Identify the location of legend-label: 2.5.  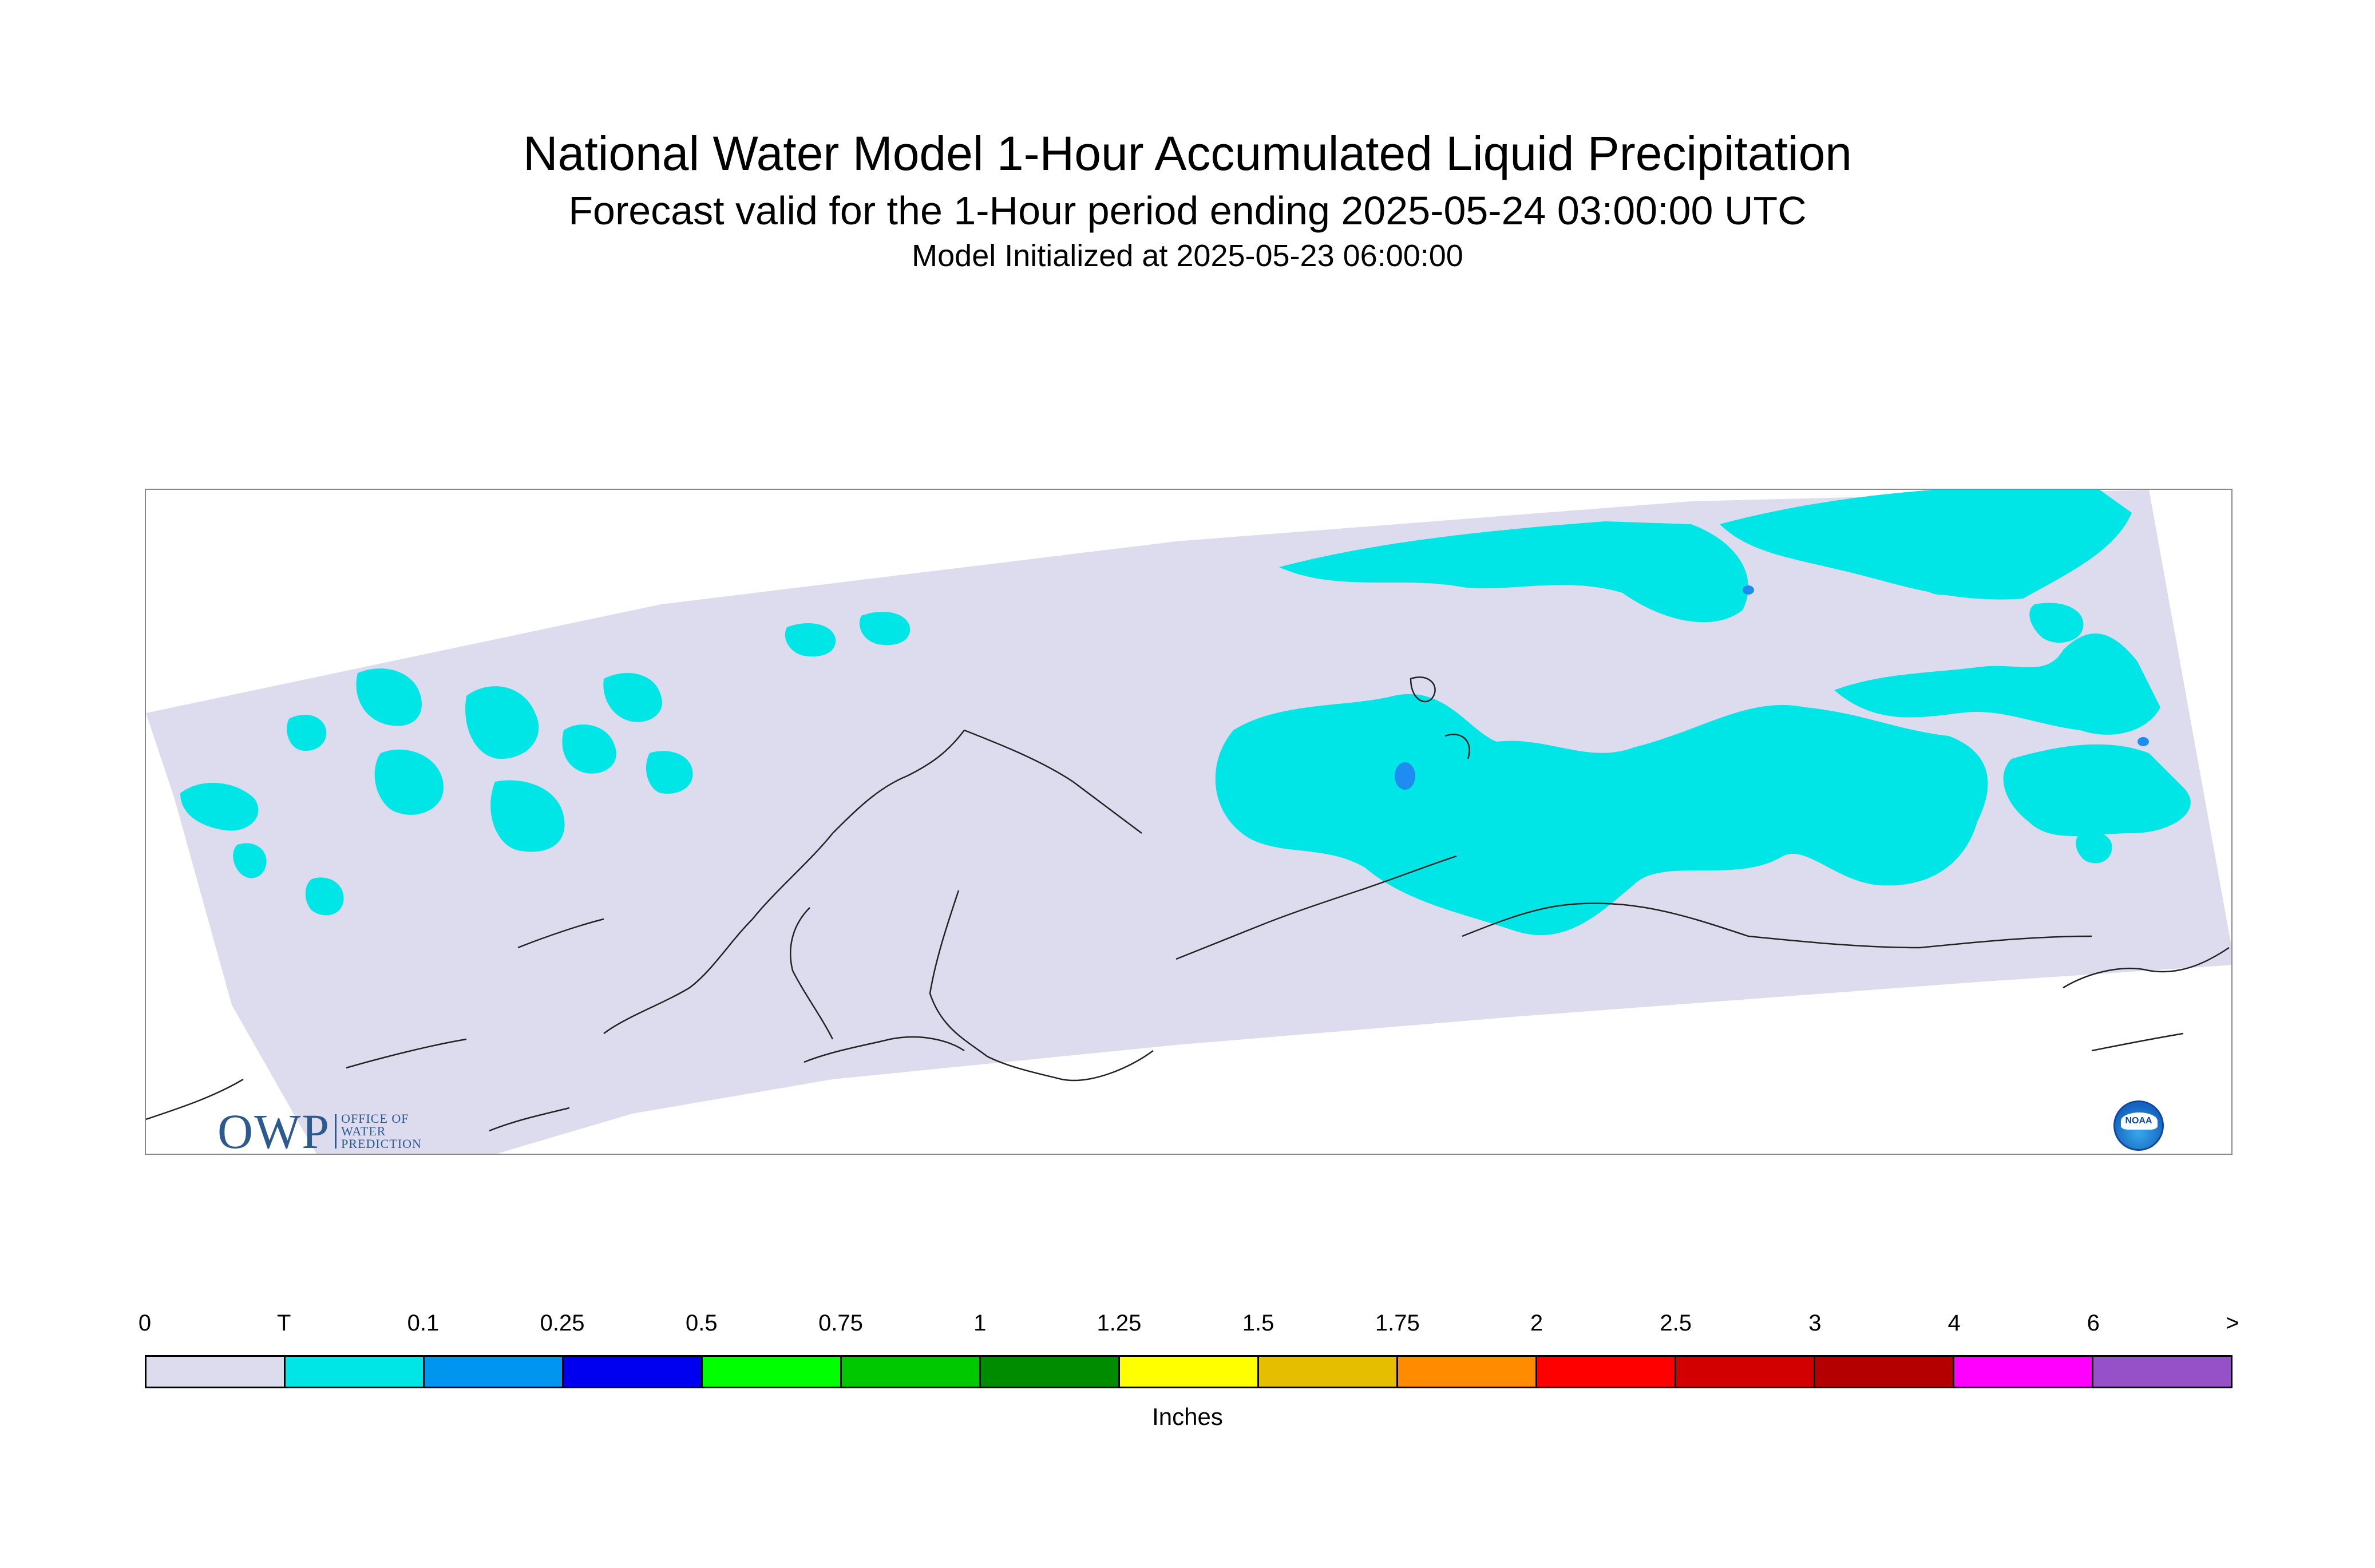
(1676, 1323).